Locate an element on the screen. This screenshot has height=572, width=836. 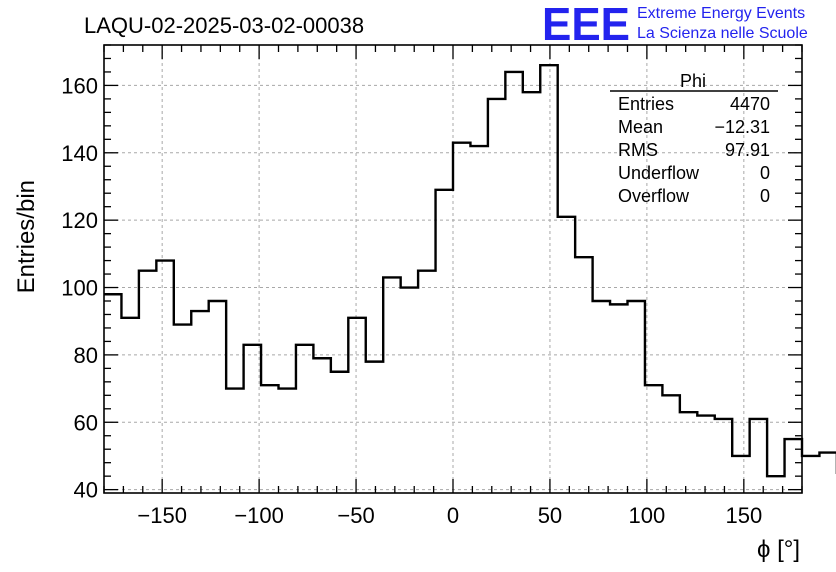
y-tick-label: 60 is located at coordinates (86, 422).